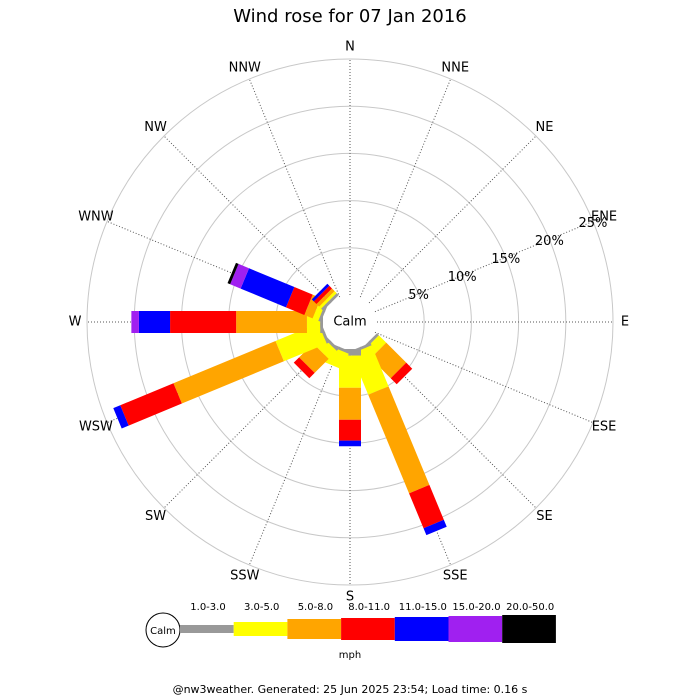  What do you see at coordinates (261, 607) in the screenshot?
I see `legend-label: 3.0-5.0` at bounding box center [261, 607].